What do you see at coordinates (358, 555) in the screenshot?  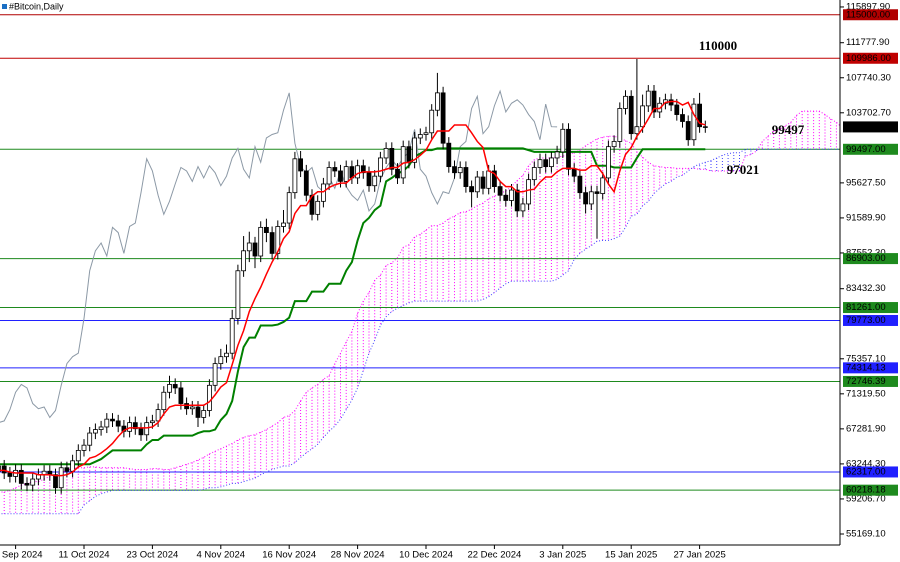 I see `x-tick-label: 28 Nov 2024` at bounding box center [358, 555].